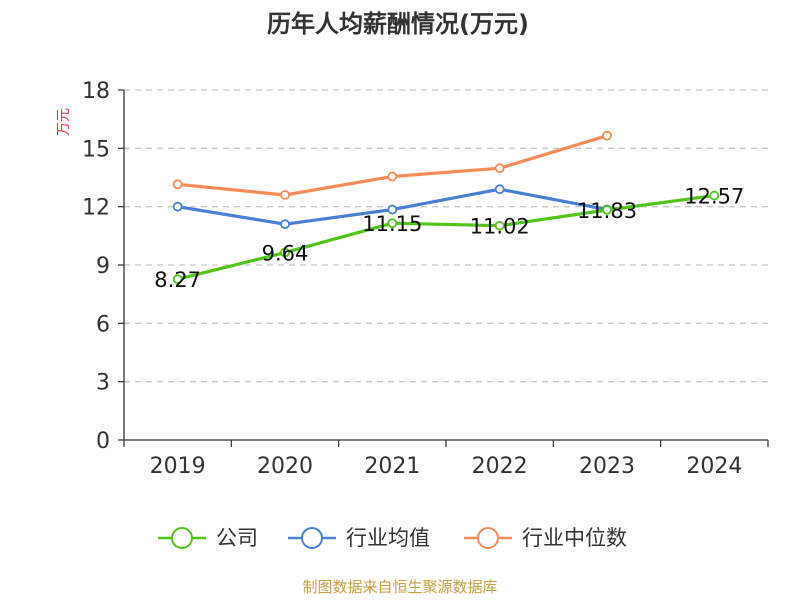 The image size is (800, 600). What do you see at coordinates (574, 538) in the screenshot?
I see `legend-label: 行业中位数` at bounding box center [574, 538].